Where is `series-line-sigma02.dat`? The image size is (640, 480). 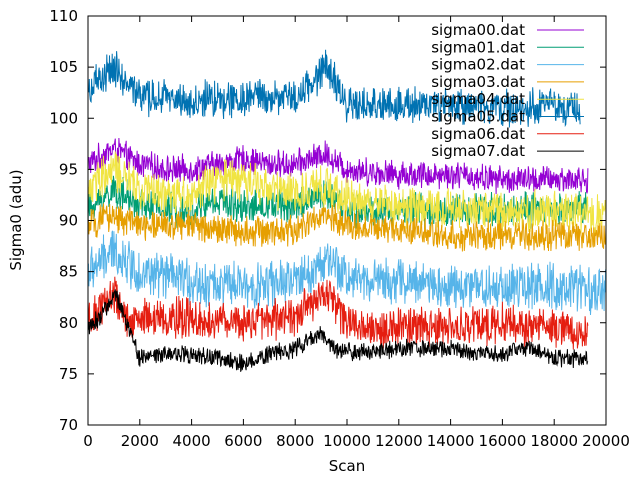
series-line-sigma02.dat is located at coordinates (347, 273).